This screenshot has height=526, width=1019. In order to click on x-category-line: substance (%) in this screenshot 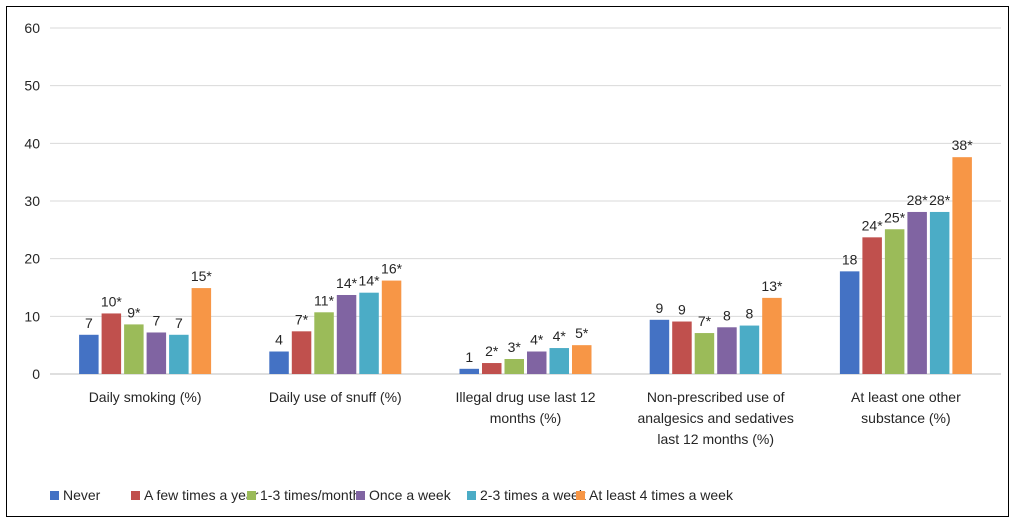, I will do `click(905, 418)`.